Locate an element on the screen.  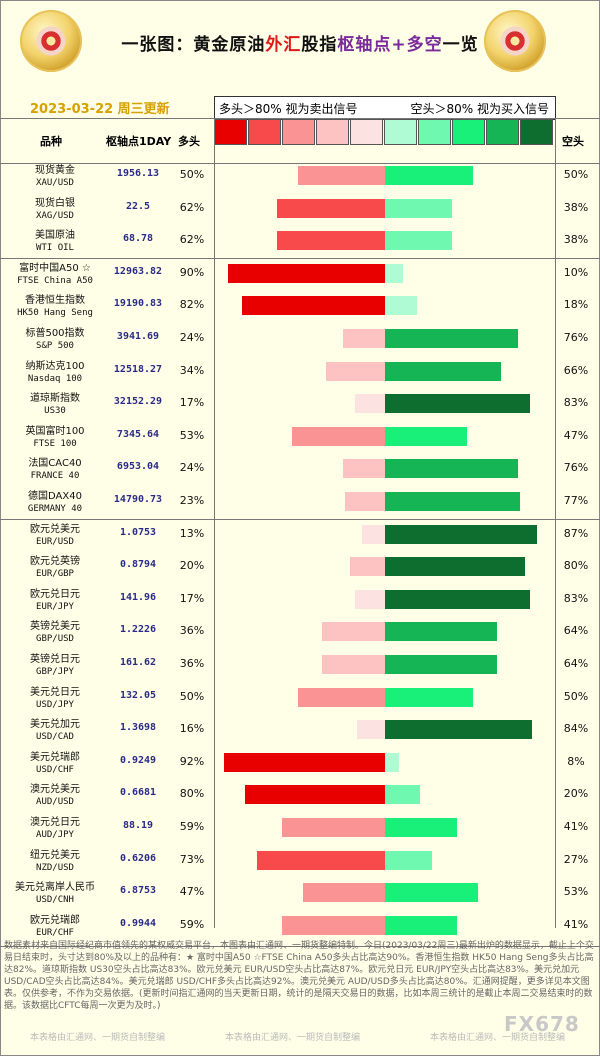
divider-right is located at coordinates (555, 523).